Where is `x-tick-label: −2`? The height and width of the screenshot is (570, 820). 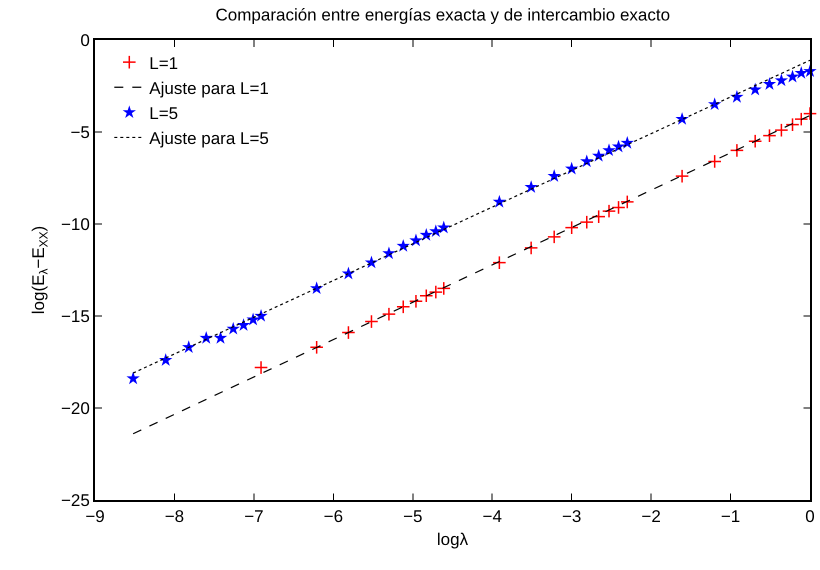
x-tick-label: −2 is located at coordinates (651, 516).